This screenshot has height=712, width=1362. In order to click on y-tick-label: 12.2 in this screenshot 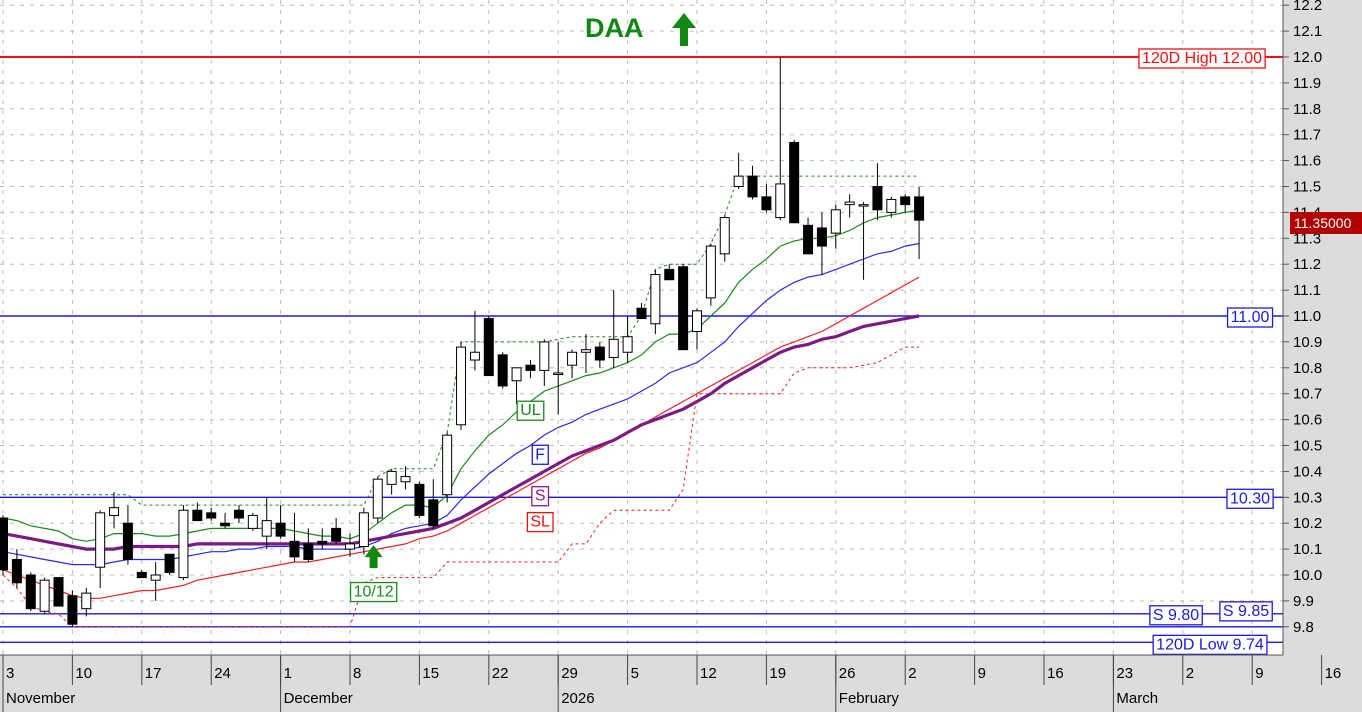, I will do `click(1307, 7)`.